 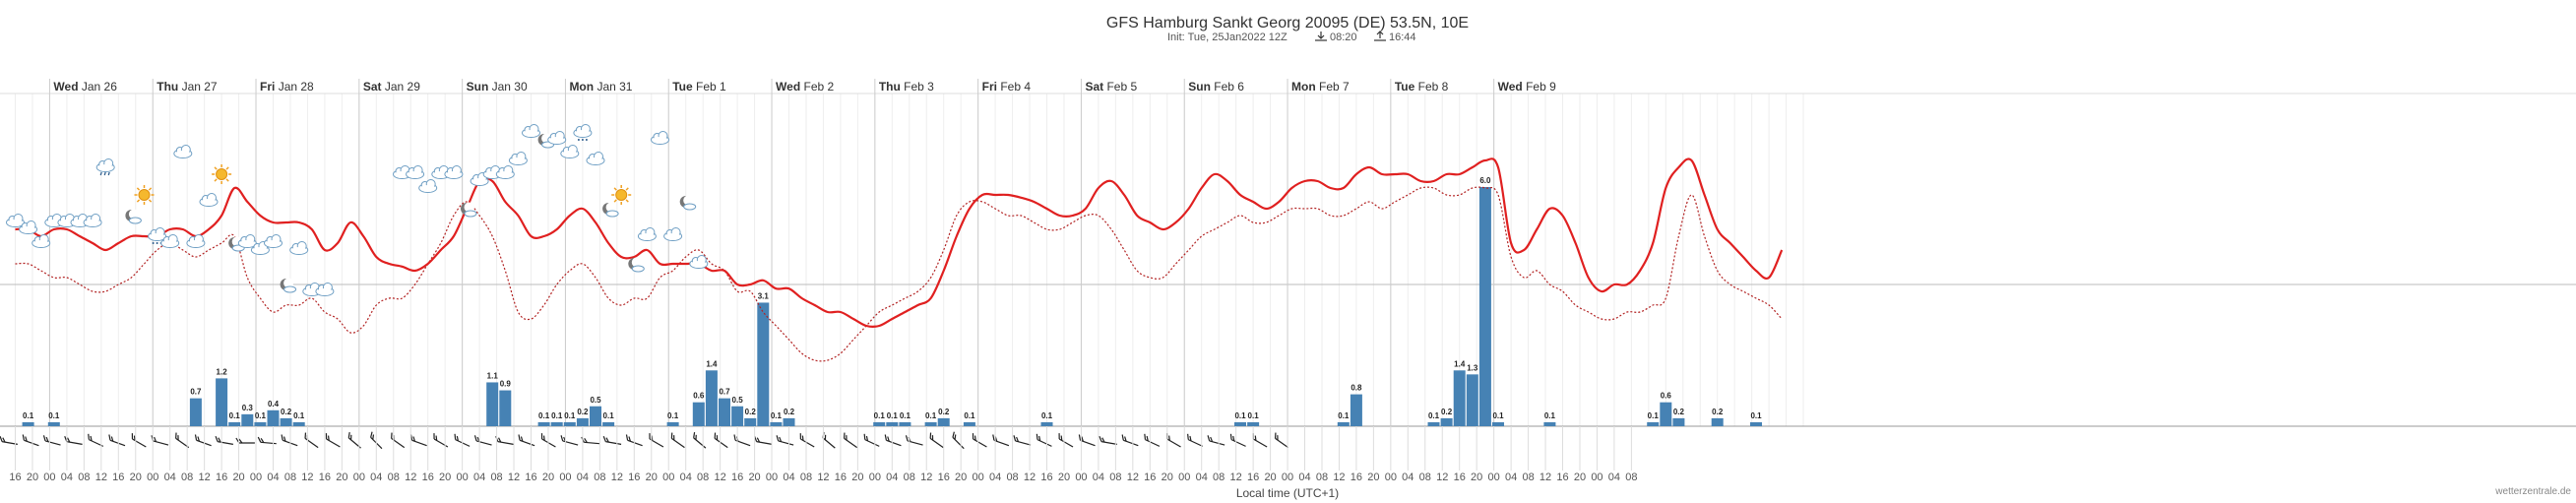 I want to click on sunrise-time: 08:20, so click(x=1343, y=37).